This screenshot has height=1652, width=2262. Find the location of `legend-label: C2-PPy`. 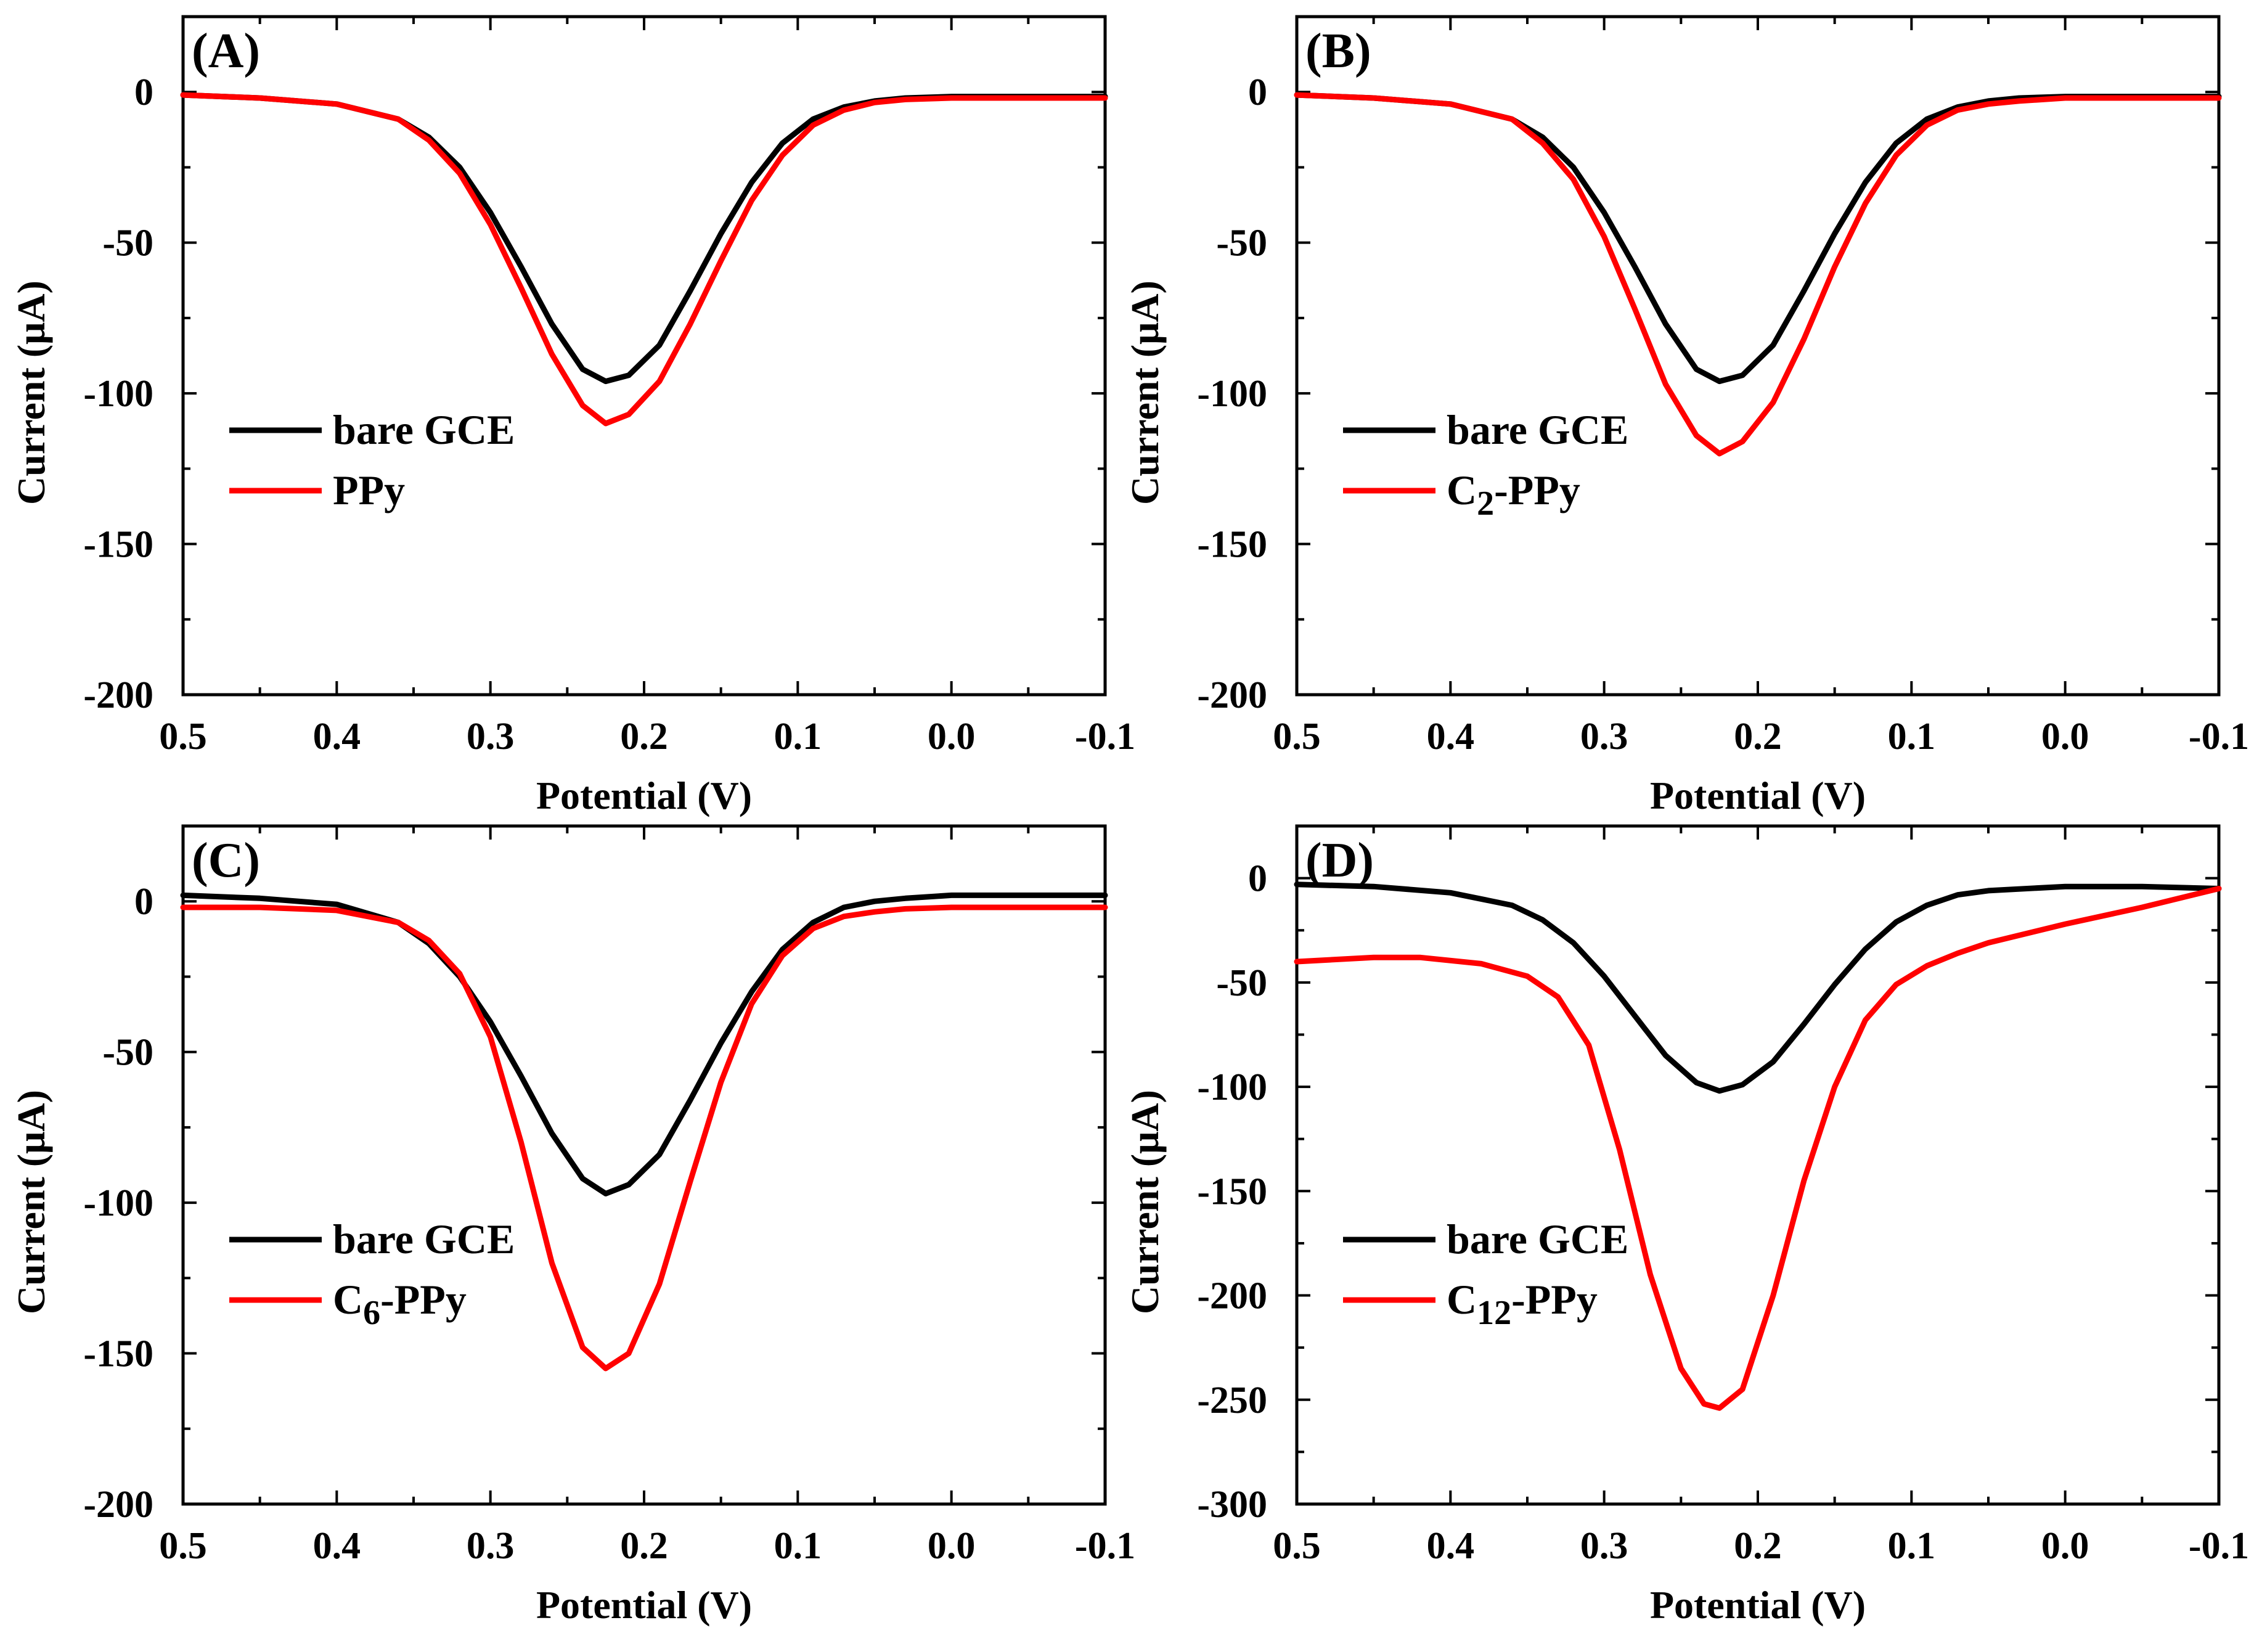

legend-label: C2-PPy is located at coordinates (1513, 495).